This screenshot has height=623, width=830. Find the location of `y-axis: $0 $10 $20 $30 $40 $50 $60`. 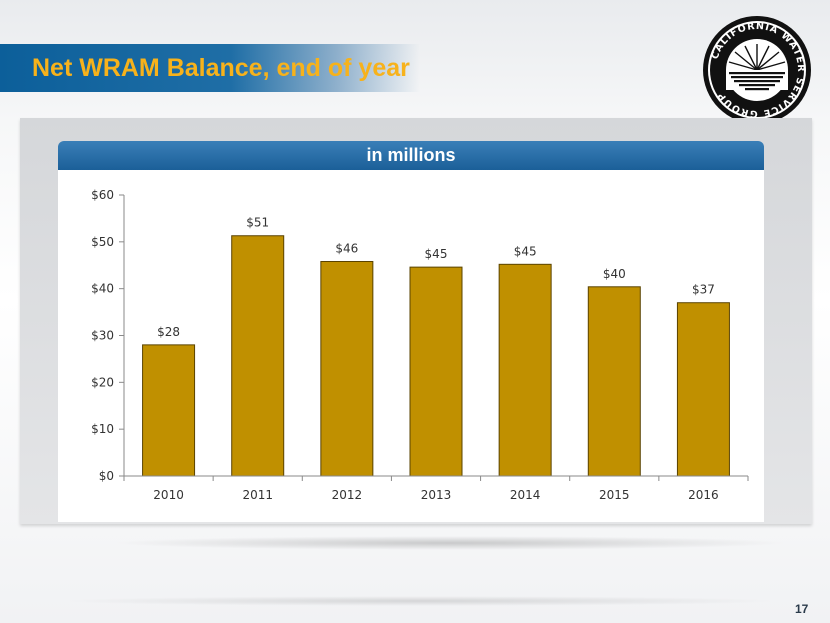

y-axis: $0 $10 $20 $30 $40 $50 $60 is located at coordinates (108, 335).